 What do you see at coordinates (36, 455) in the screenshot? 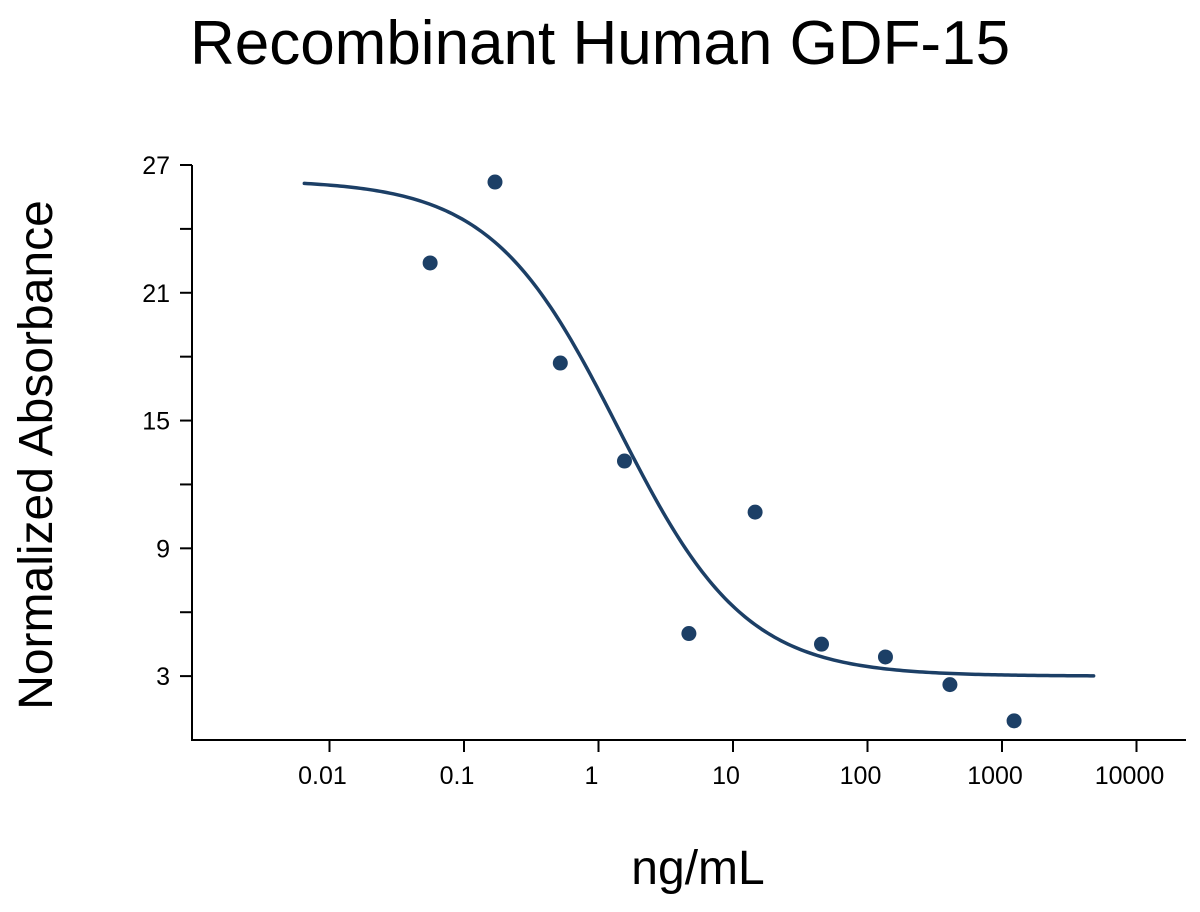
I see `y-axis-label: Normalized Absorbance` at bounding box center [36, 455].